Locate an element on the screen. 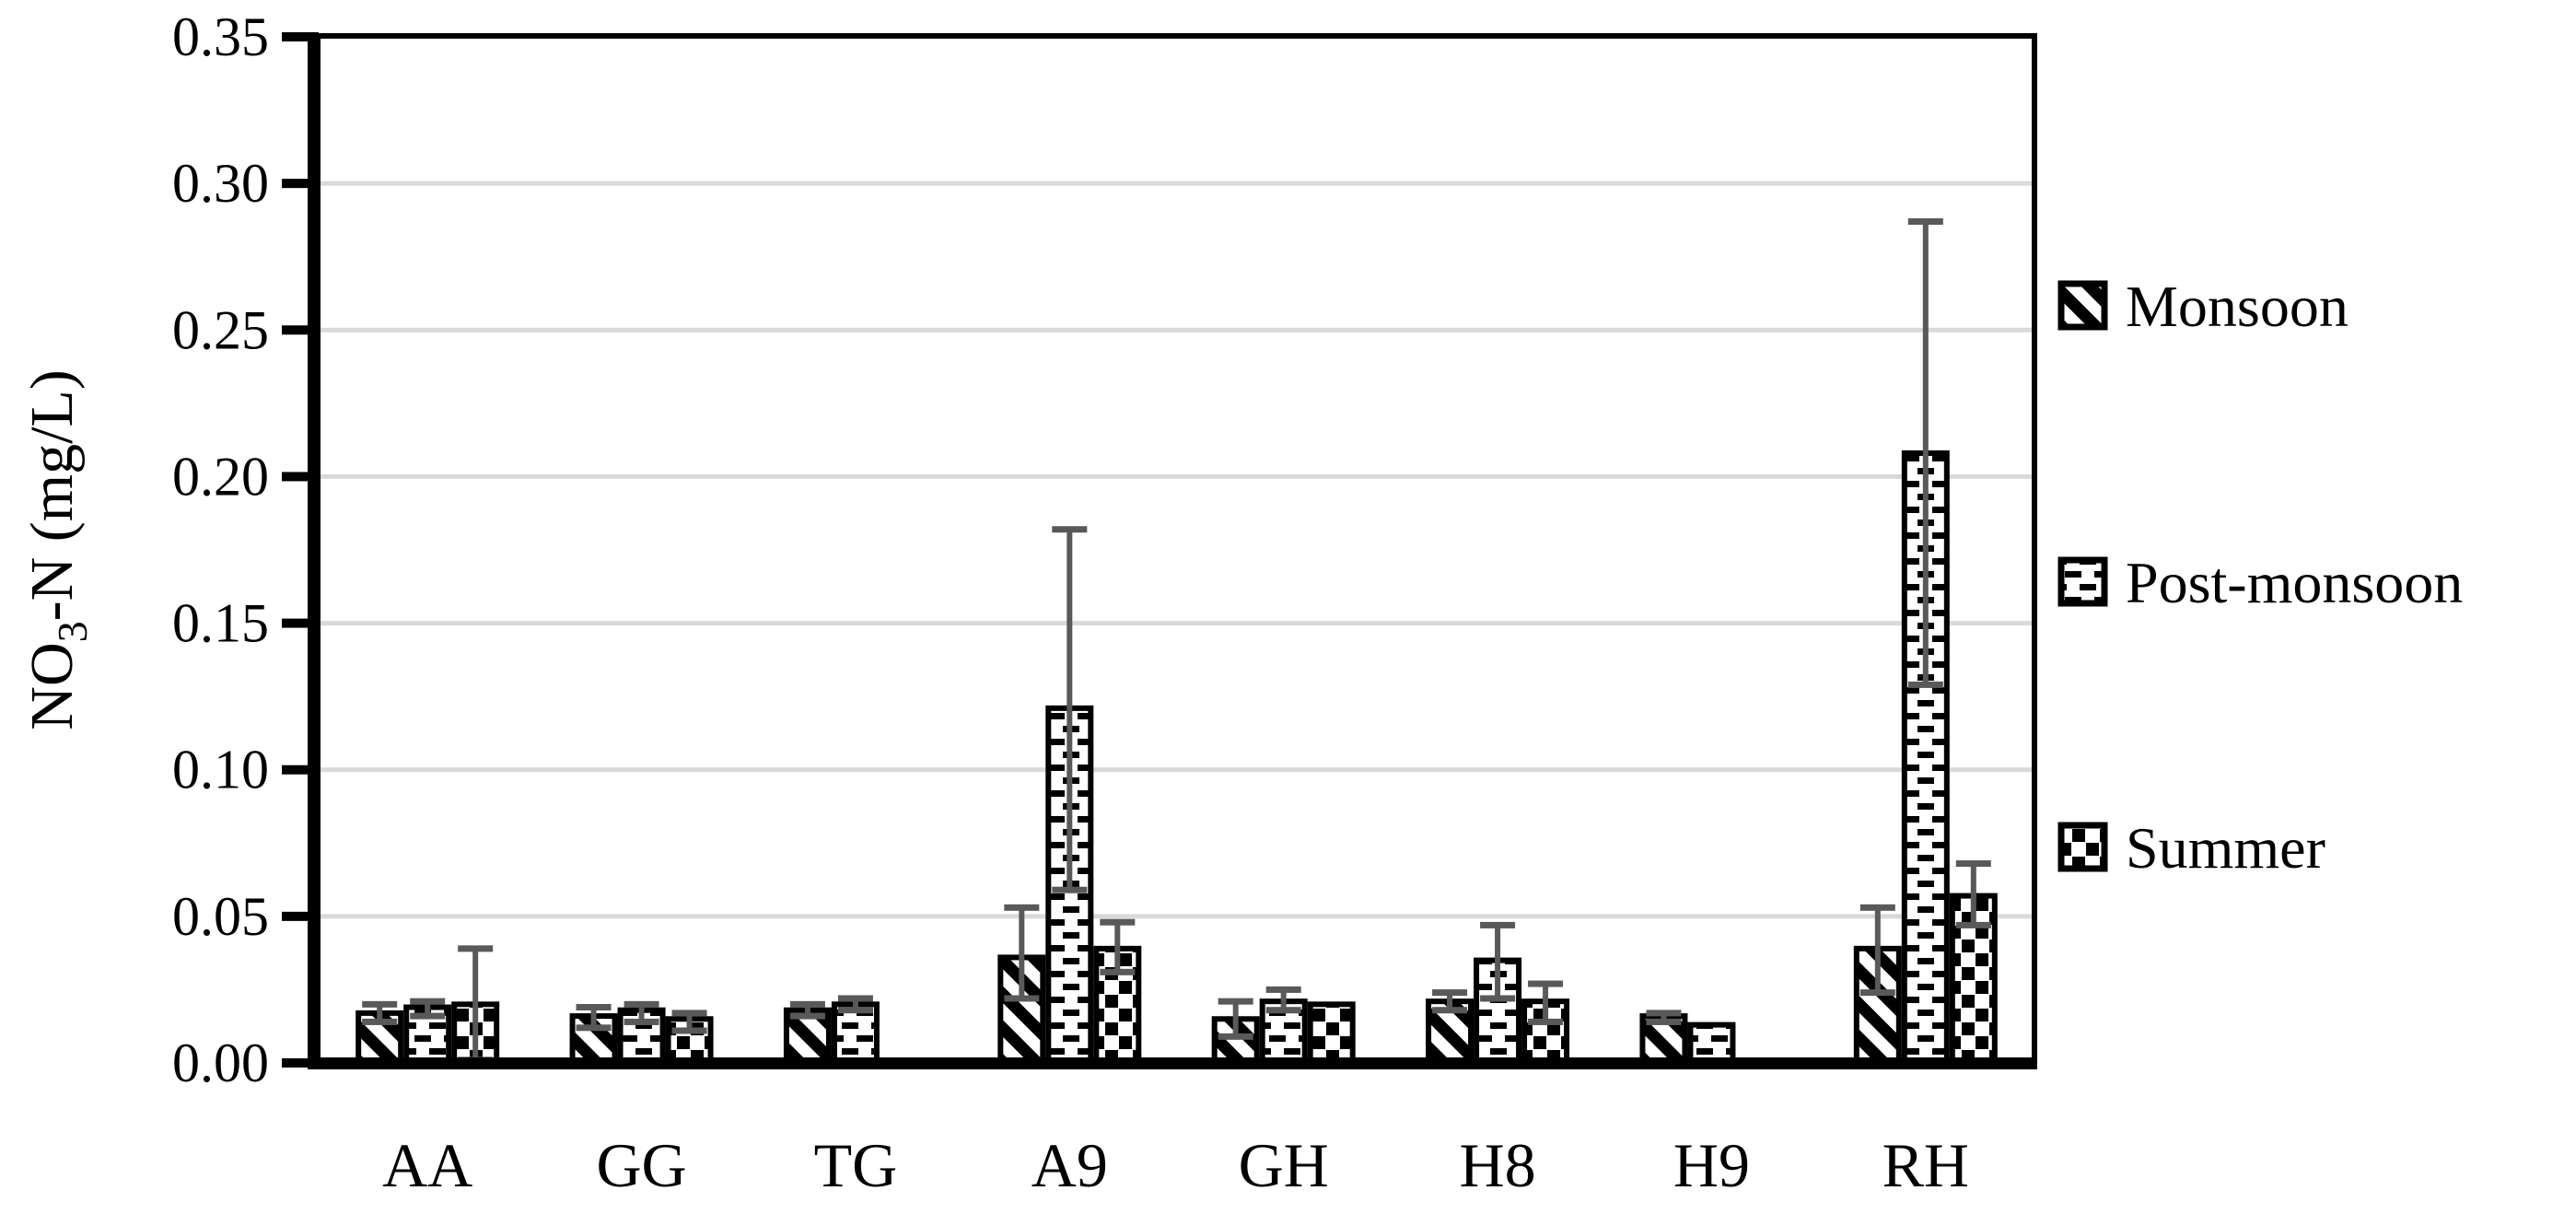 This screenshot has height=1214, width=2576. y-tick-label: 0.10 is located at coordinates (220, 770).